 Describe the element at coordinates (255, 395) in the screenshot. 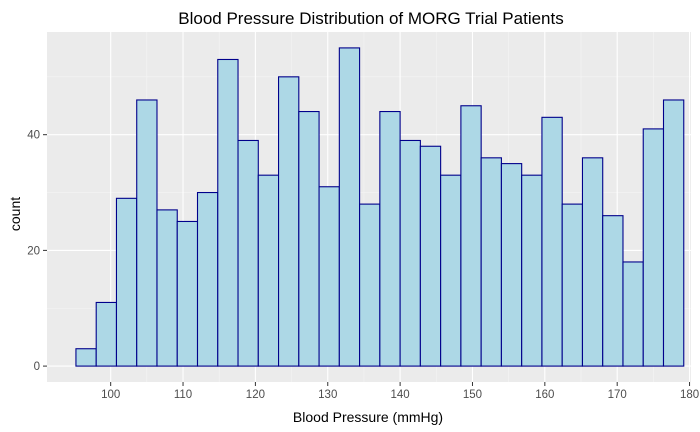

I see `x-tick-label: 120` at that location.